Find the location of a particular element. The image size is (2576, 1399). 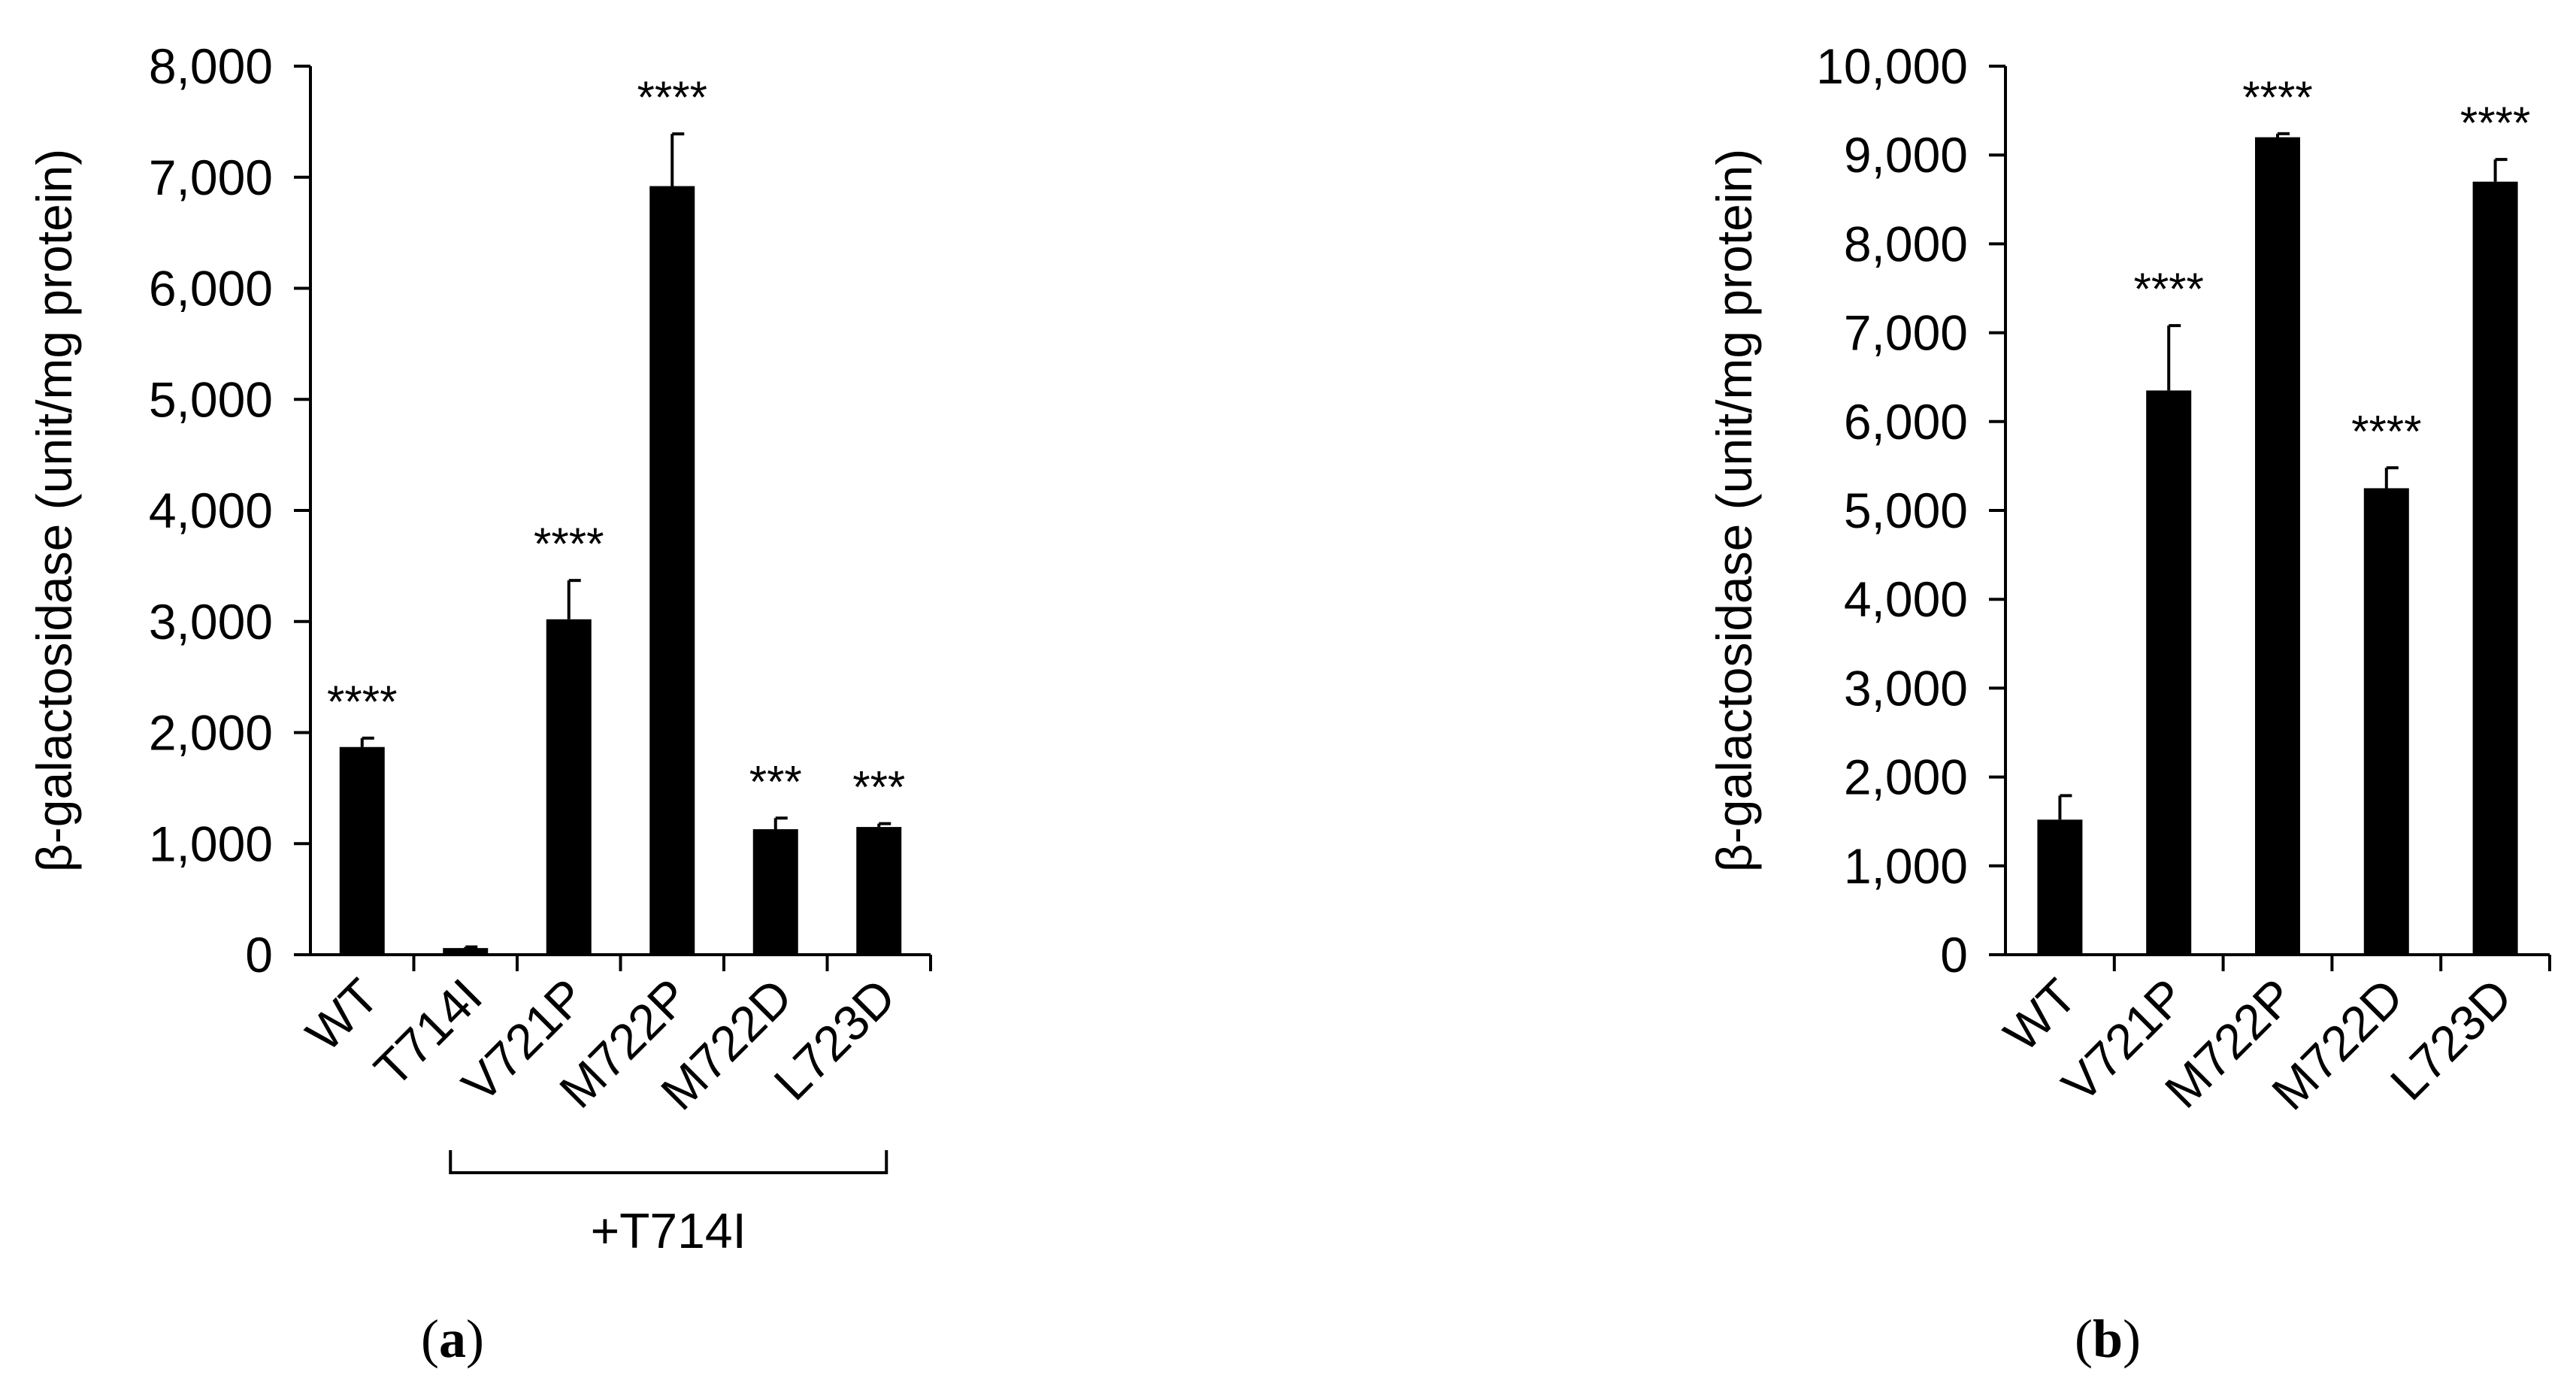

category-label: L723D is located at coordinates (2451, 1039).